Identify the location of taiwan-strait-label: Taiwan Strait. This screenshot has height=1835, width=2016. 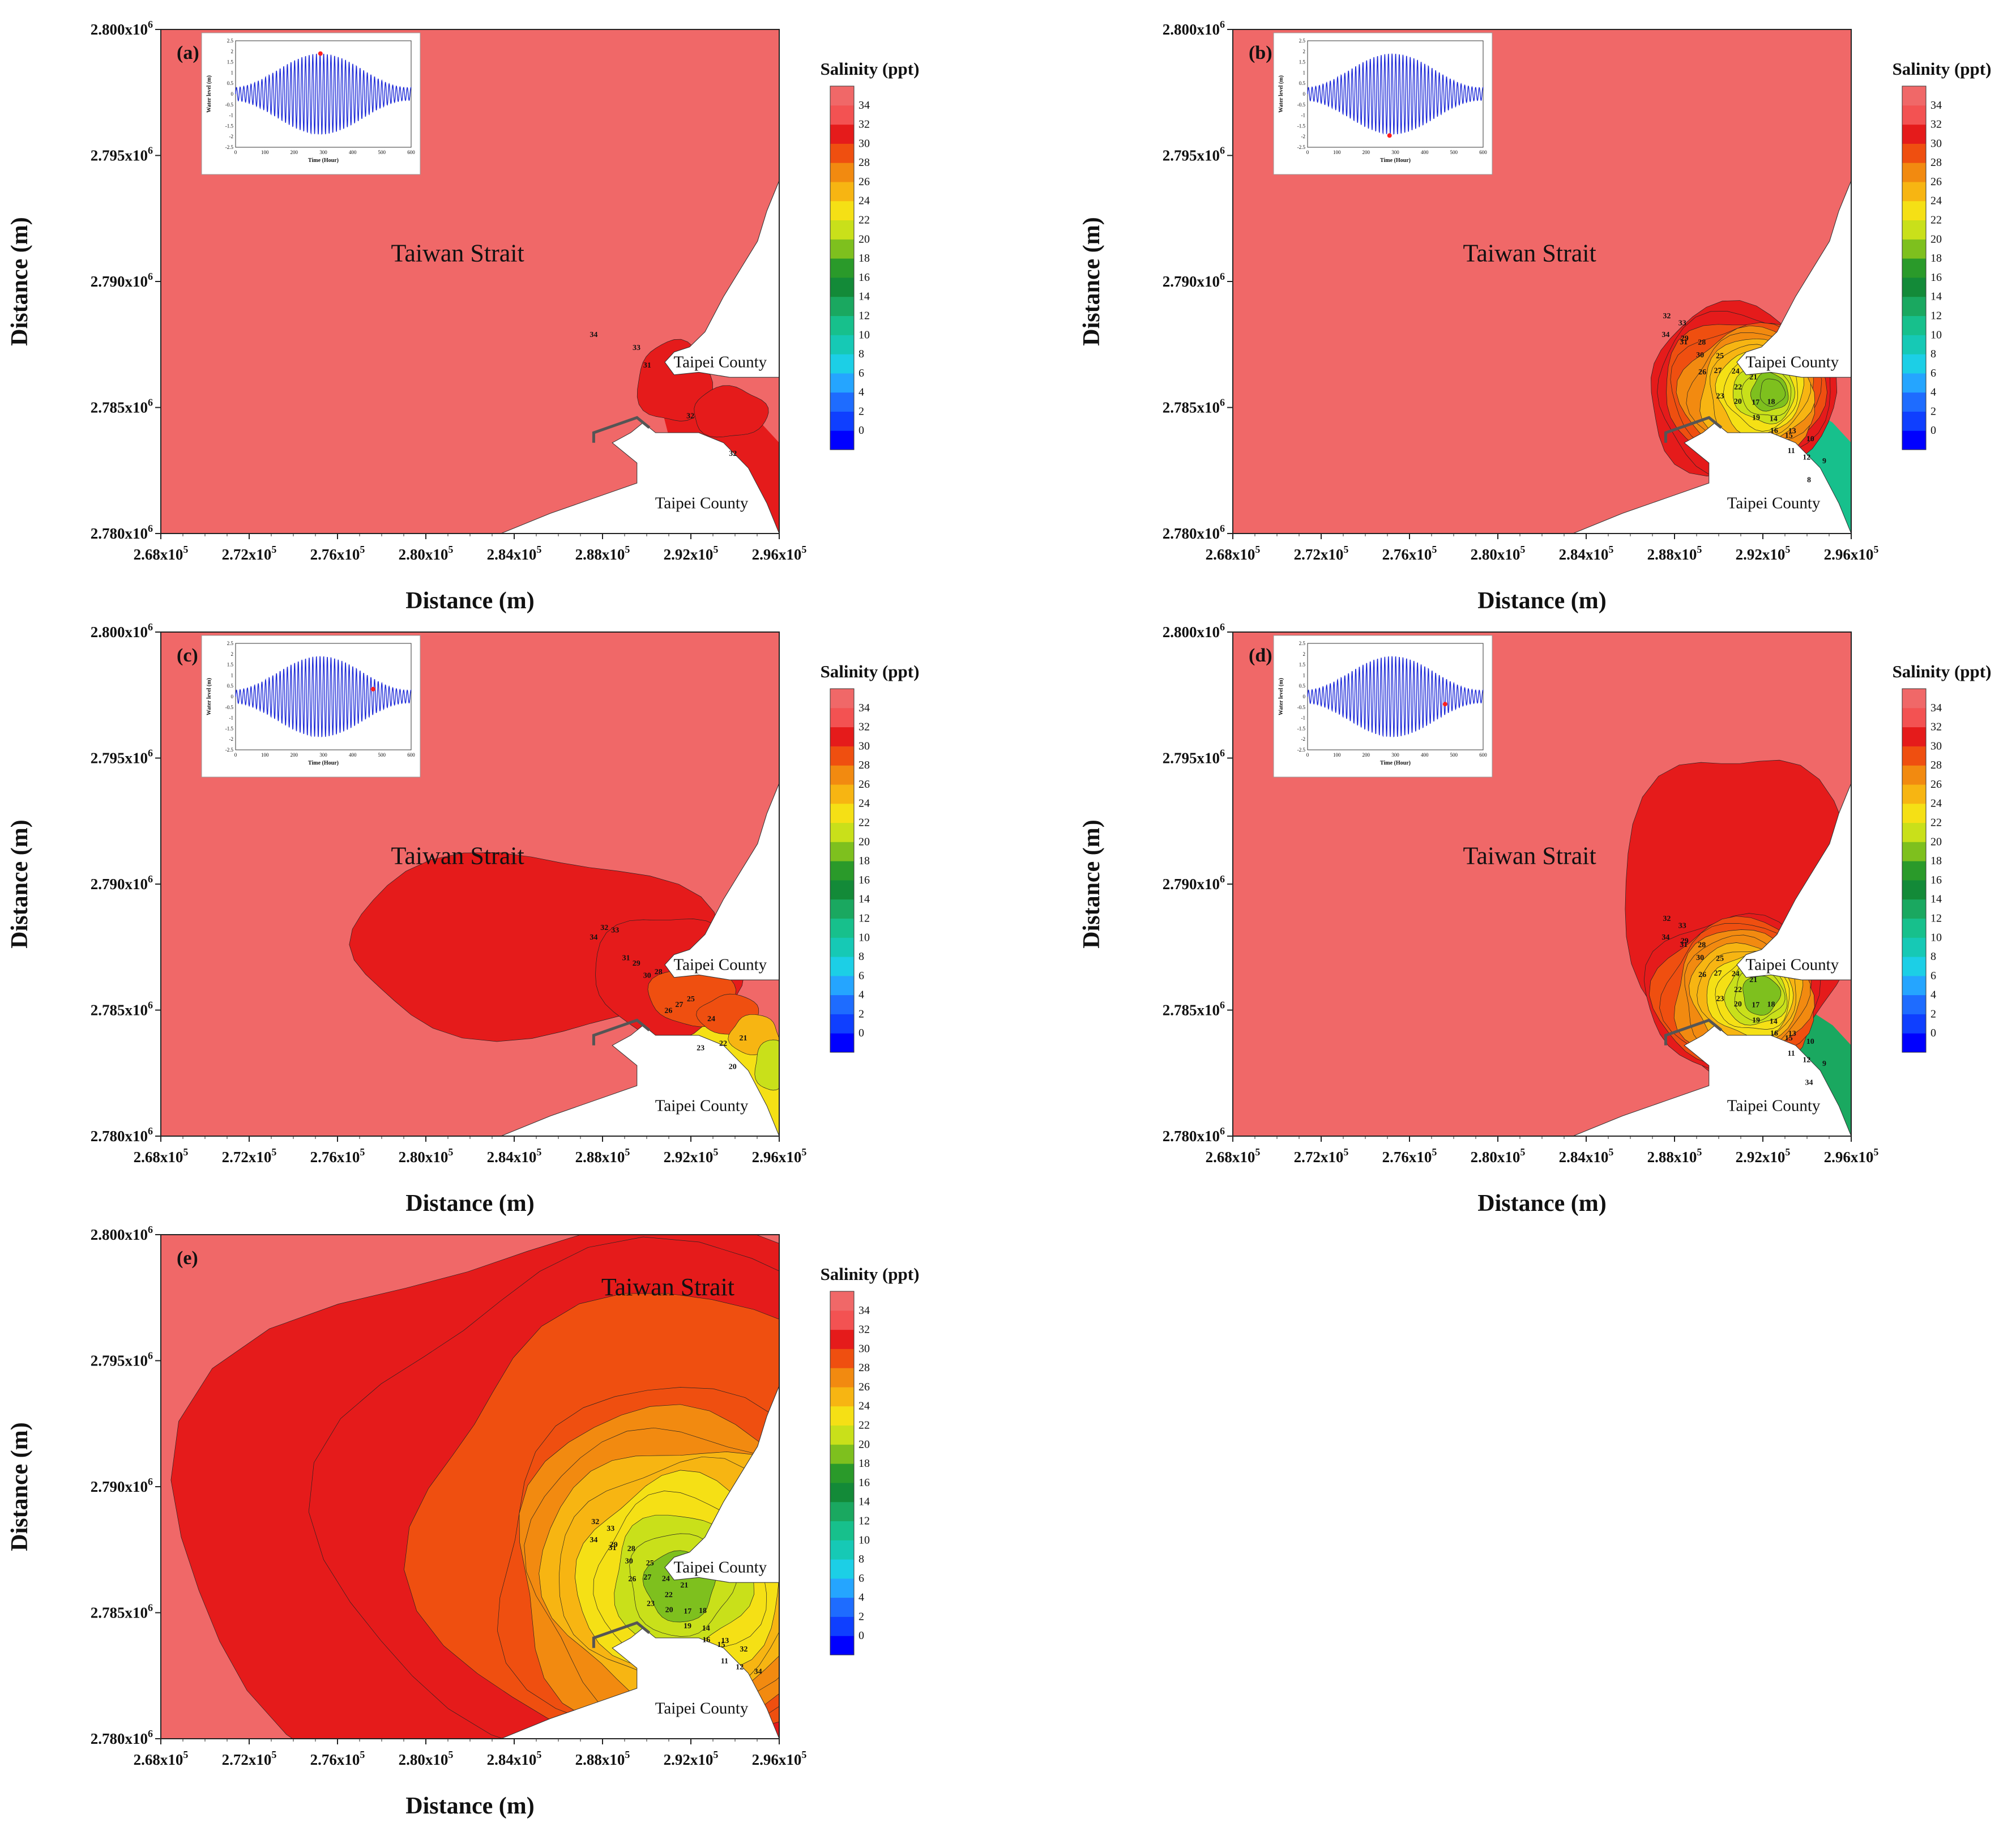
(1529, 253).